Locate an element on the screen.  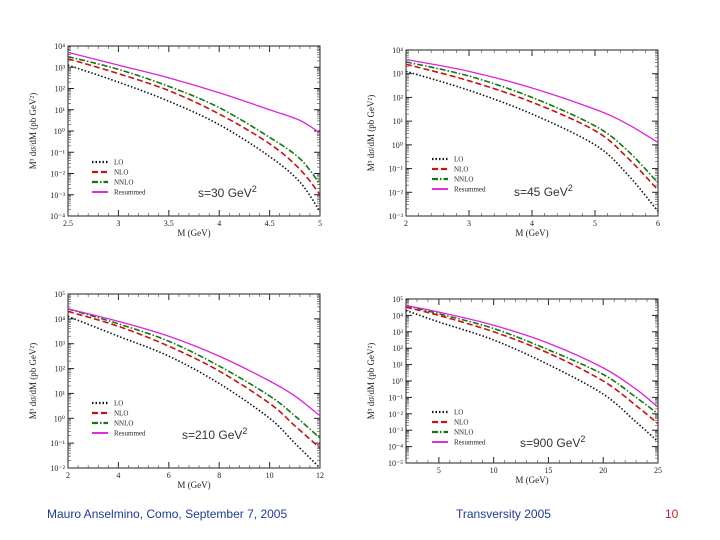
energy-label: s=210 GeV2 is located at coordinates (214, 434).